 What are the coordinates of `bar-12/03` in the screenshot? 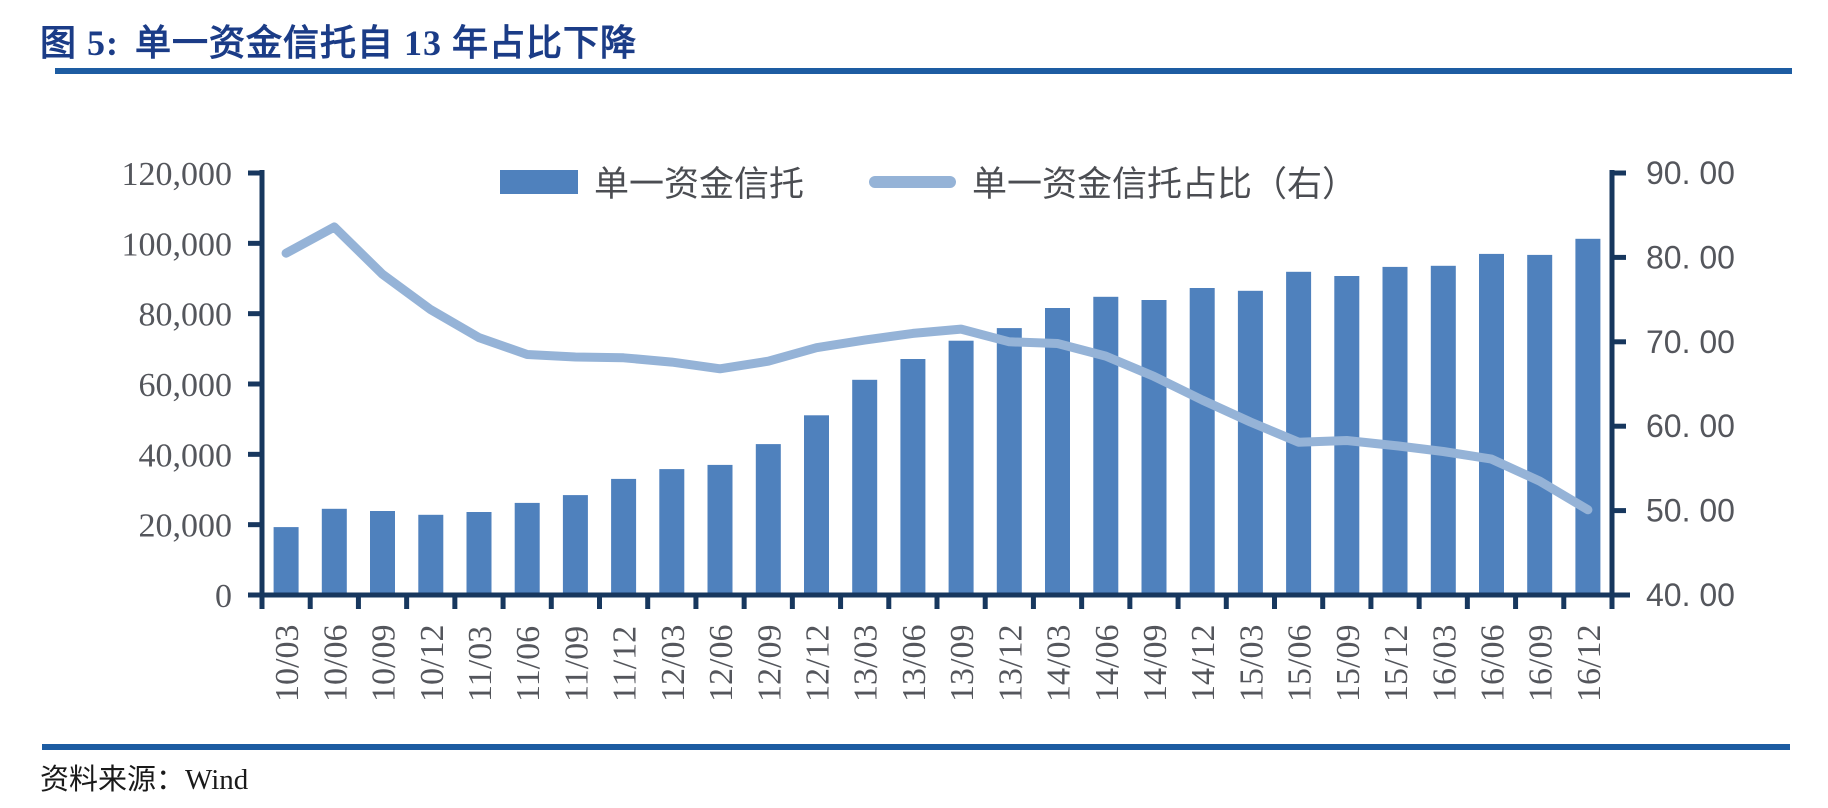 It's located at (672, 532).